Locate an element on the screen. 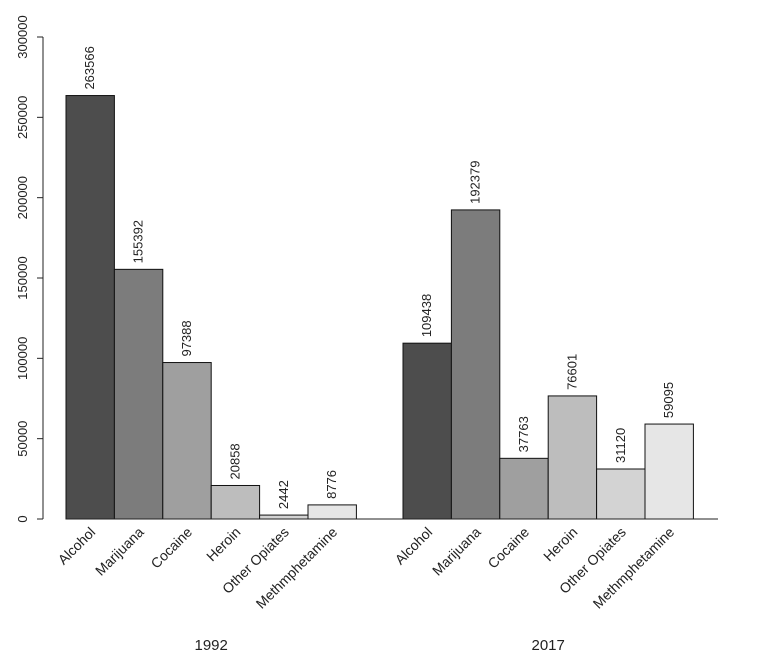  y-tick-label: 100000 is located at coordinates (22, 358).